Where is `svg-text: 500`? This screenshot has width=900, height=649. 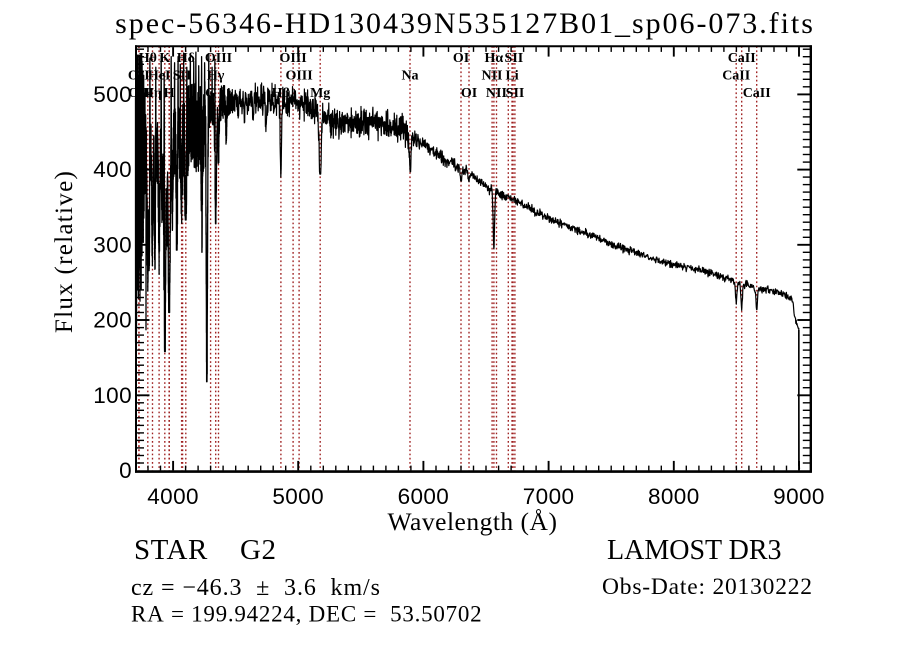 svg-text: 500 is located at coordinates (112, 94).